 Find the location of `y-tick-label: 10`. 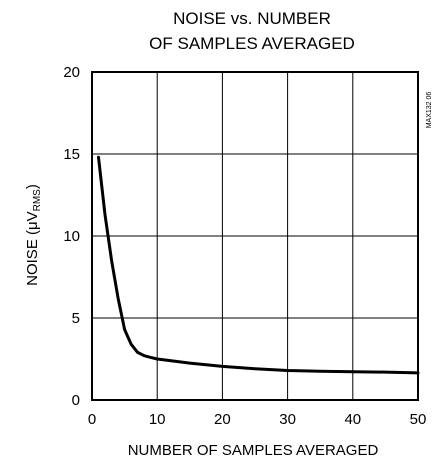

y-tick-label: 10 is located at coordinates (71, 236).